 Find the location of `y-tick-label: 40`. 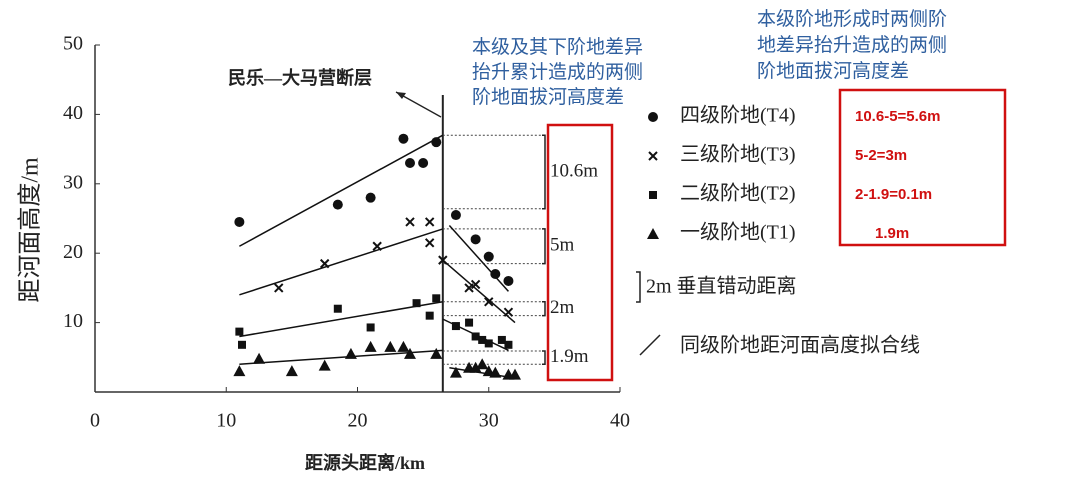

y-tick-label: 40 is located at coordinates (73, 113).